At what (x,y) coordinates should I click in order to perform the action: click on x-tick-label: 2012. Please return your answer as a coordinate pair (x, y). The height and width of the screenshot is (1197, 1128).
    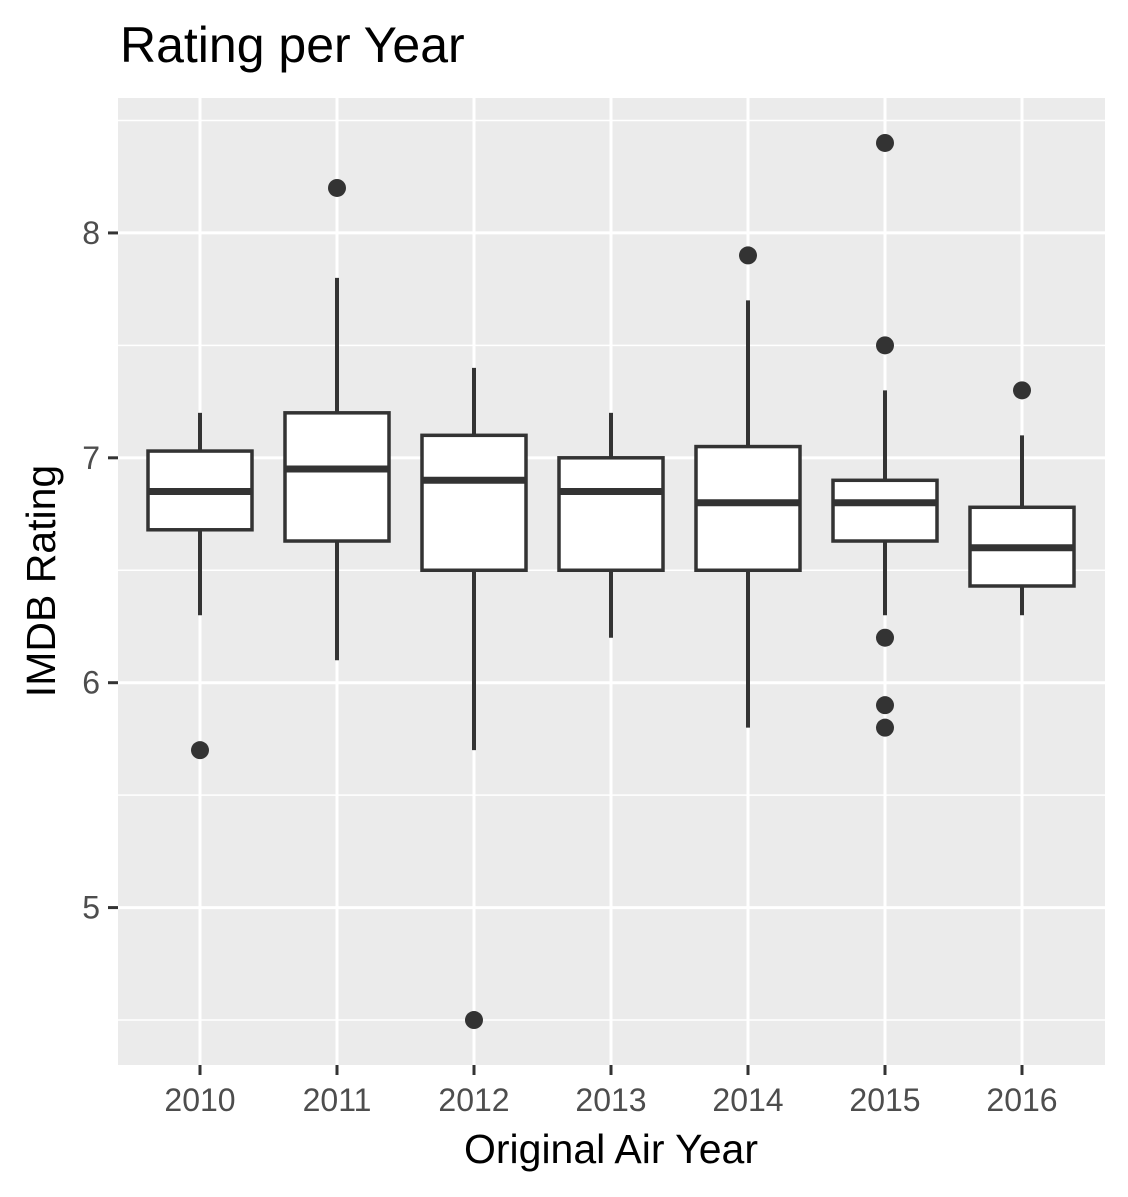
    Looking at the image, I should click on (473, 1100).